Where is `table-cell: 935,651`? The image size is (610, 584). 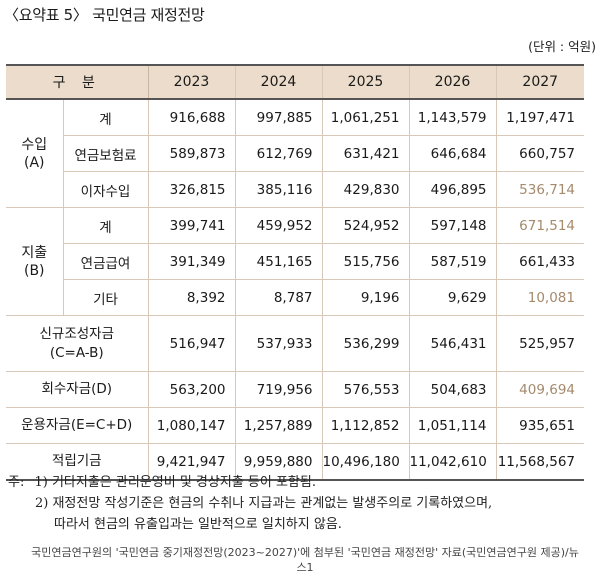
table-cell: 935,651 is located at coordinates (539, 425).